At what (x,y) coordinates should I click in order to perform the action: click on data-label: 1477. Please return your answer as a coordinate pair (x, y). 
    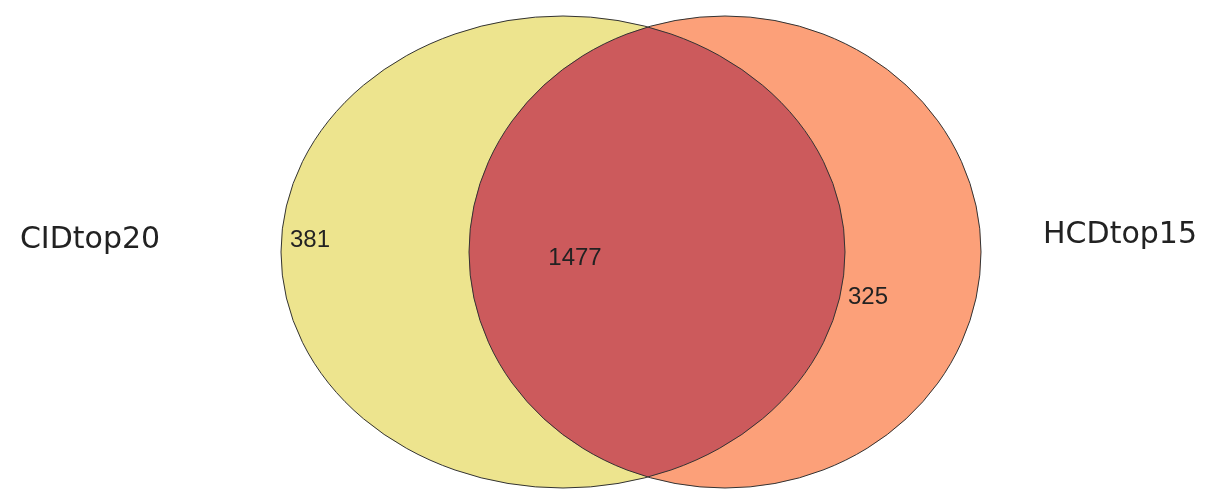
    Looking at the image, I should click on (575, 256).